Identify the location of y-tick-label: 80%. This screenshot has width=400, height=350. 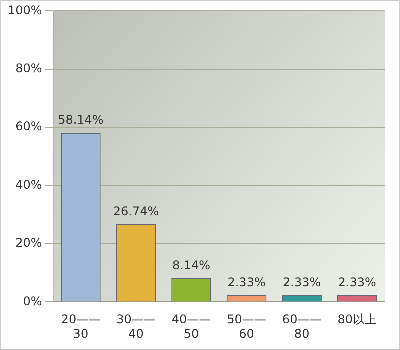
(29, 69).